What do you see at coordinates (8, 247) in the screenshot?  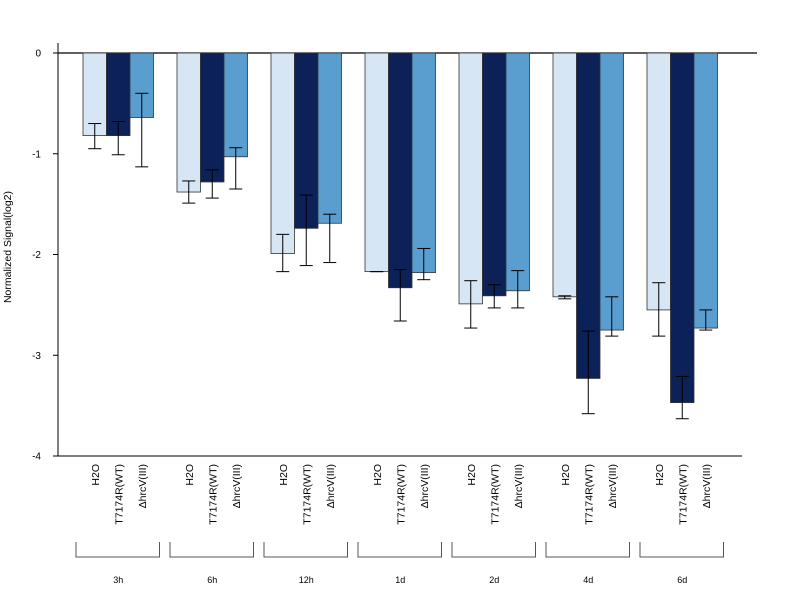 I see `y-axis-label: Normalized Signal(log2)` at bounding box center [8, 247].